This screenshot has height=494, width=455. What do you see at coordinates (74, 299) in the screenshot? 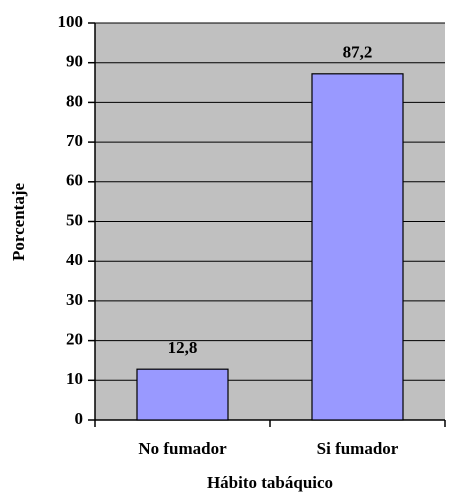
I see `y-tick-label: 30` at bounding box center [74, 299].